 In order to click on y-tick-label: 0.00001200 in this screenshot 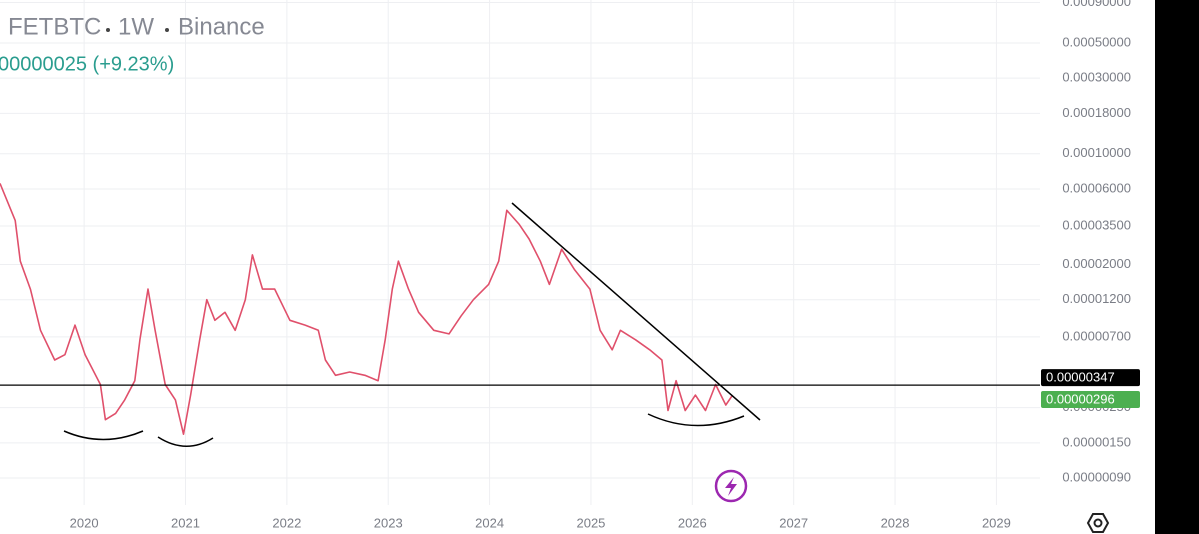, I will do `click(1096, 298)`.